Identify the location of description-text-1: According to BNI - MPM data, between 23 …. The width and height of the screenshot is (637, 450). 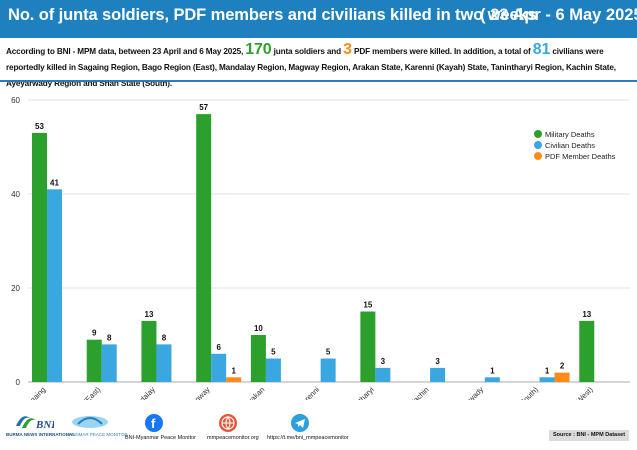
(125, 51).